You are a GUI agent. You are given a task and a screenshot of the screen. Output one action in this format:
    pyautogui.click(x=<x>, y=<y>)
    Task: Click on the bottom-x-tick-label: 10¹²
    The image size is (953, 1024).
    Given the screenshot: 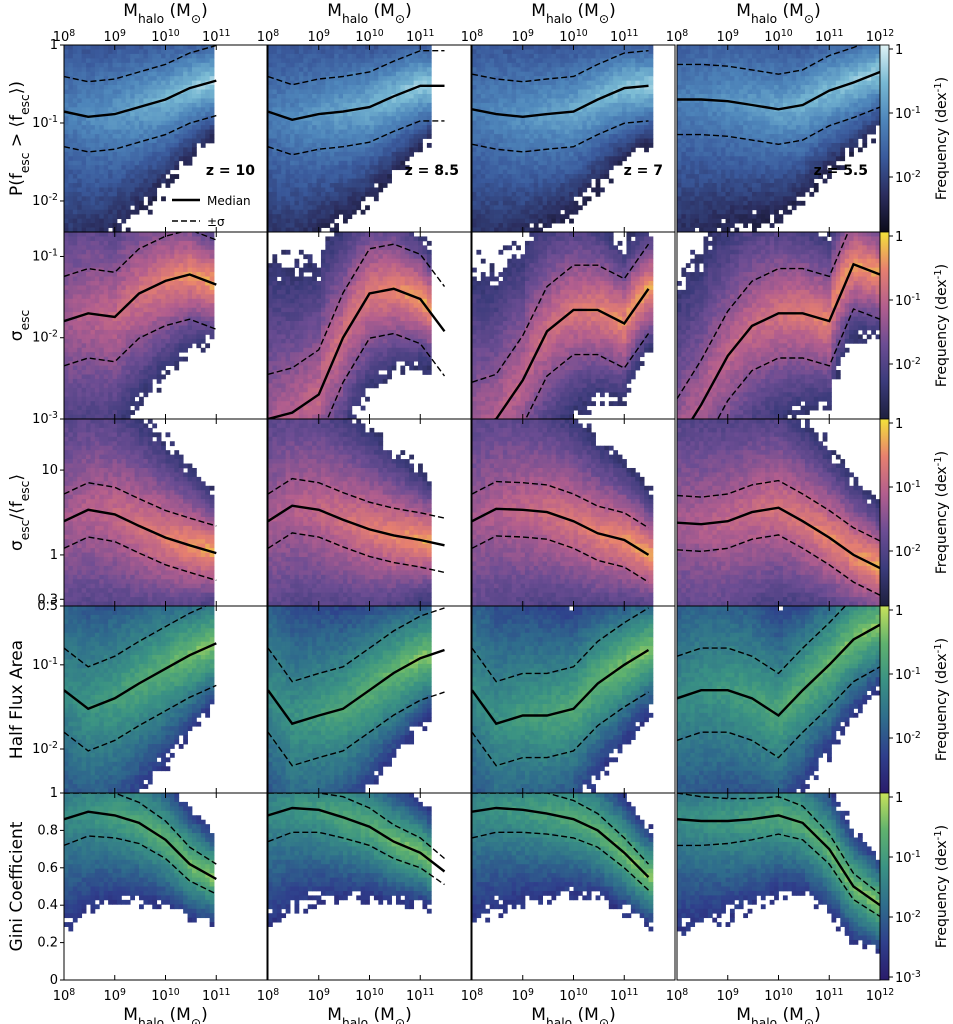 What is the action you would take?
    pyautogui.click(x=880, y=996)
    